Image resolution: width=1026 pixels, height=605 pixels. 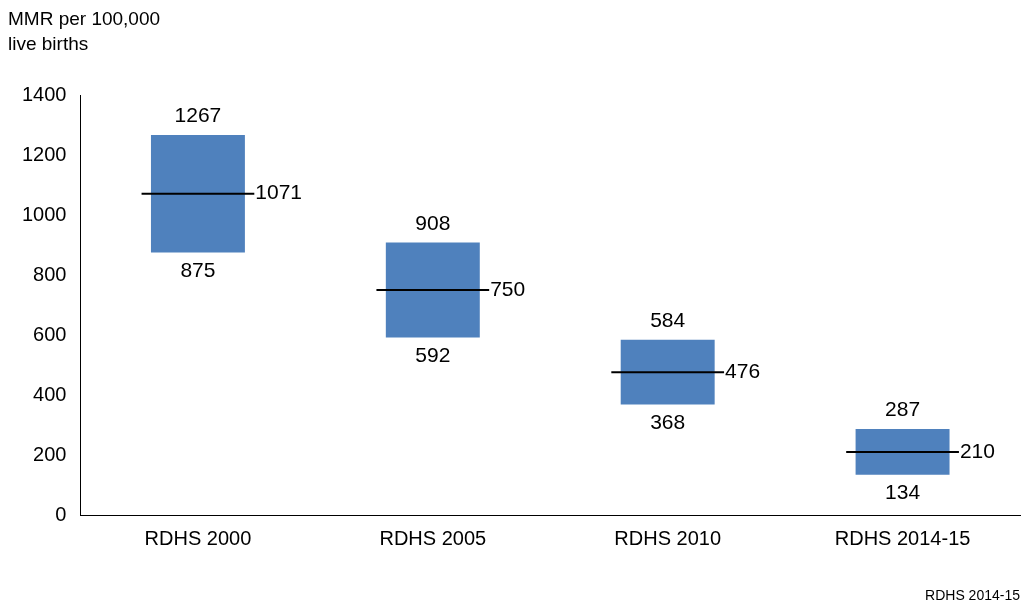 What do you see at coordinates (972, 595) in the screenshot?
I see `text: RDHS 2014-15` at bounding box center [972, 595].